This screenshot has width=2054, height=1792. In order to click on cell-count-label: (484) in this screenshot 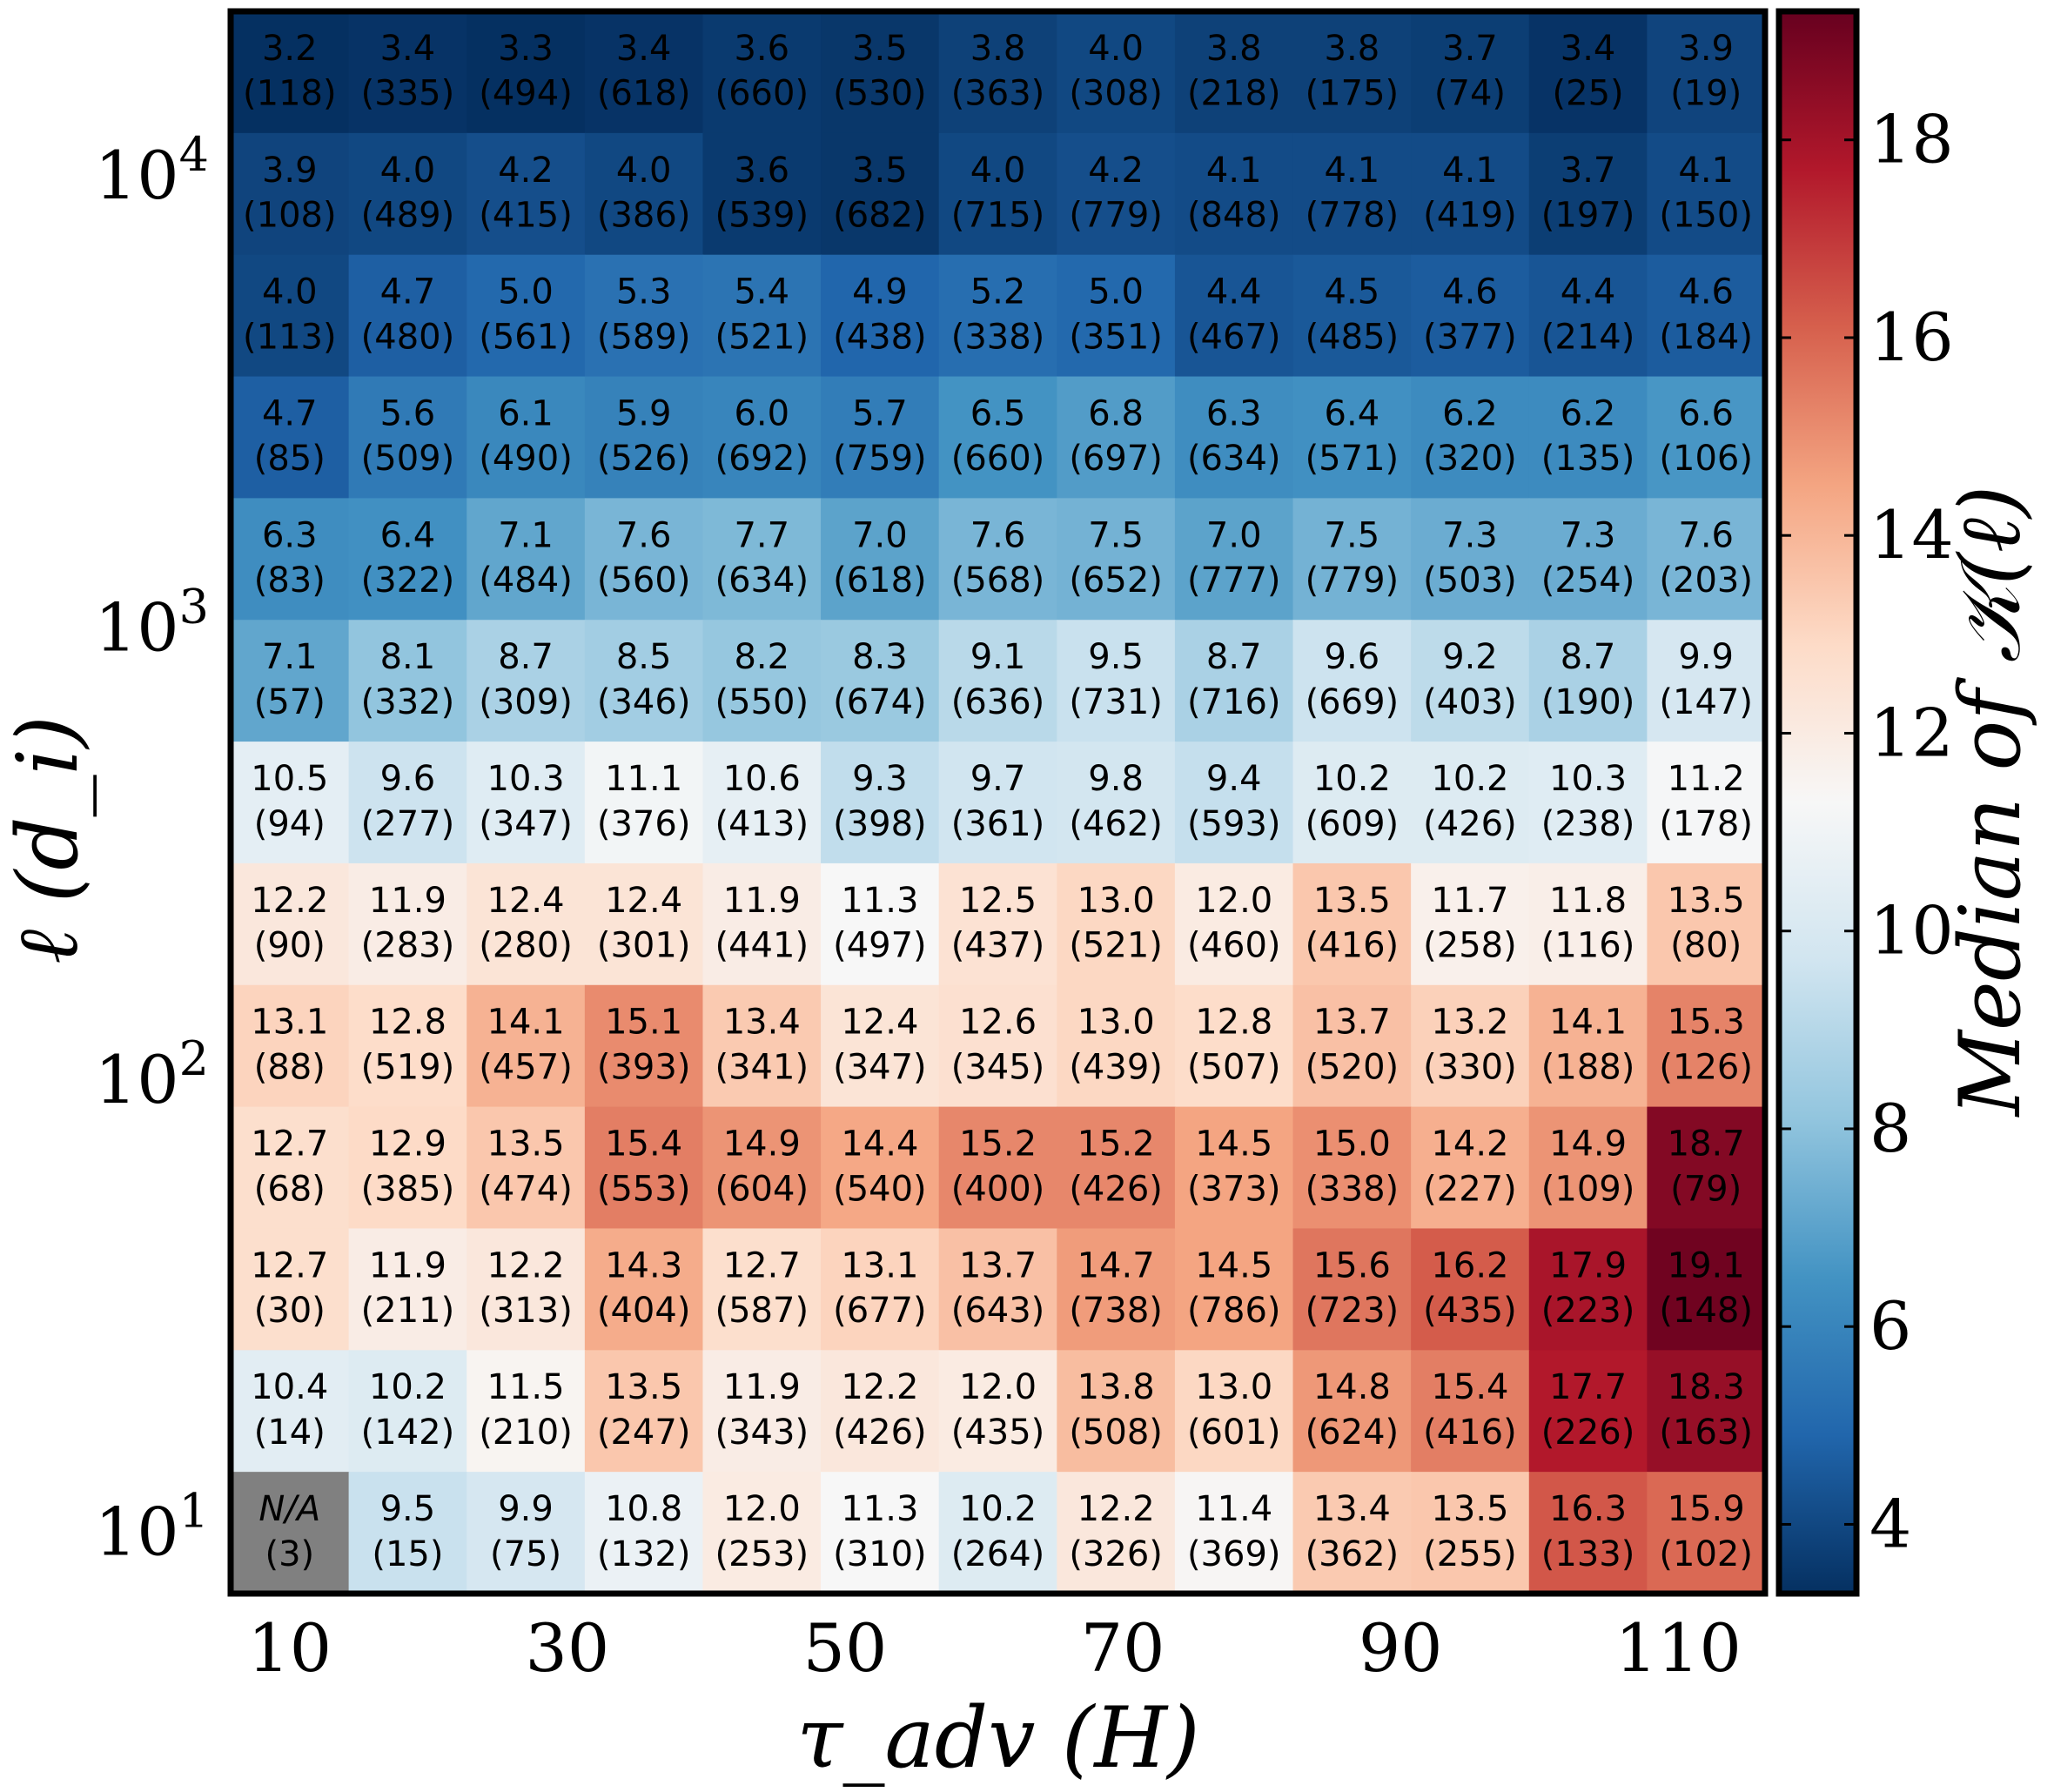, I will do `click(526, 580)`.